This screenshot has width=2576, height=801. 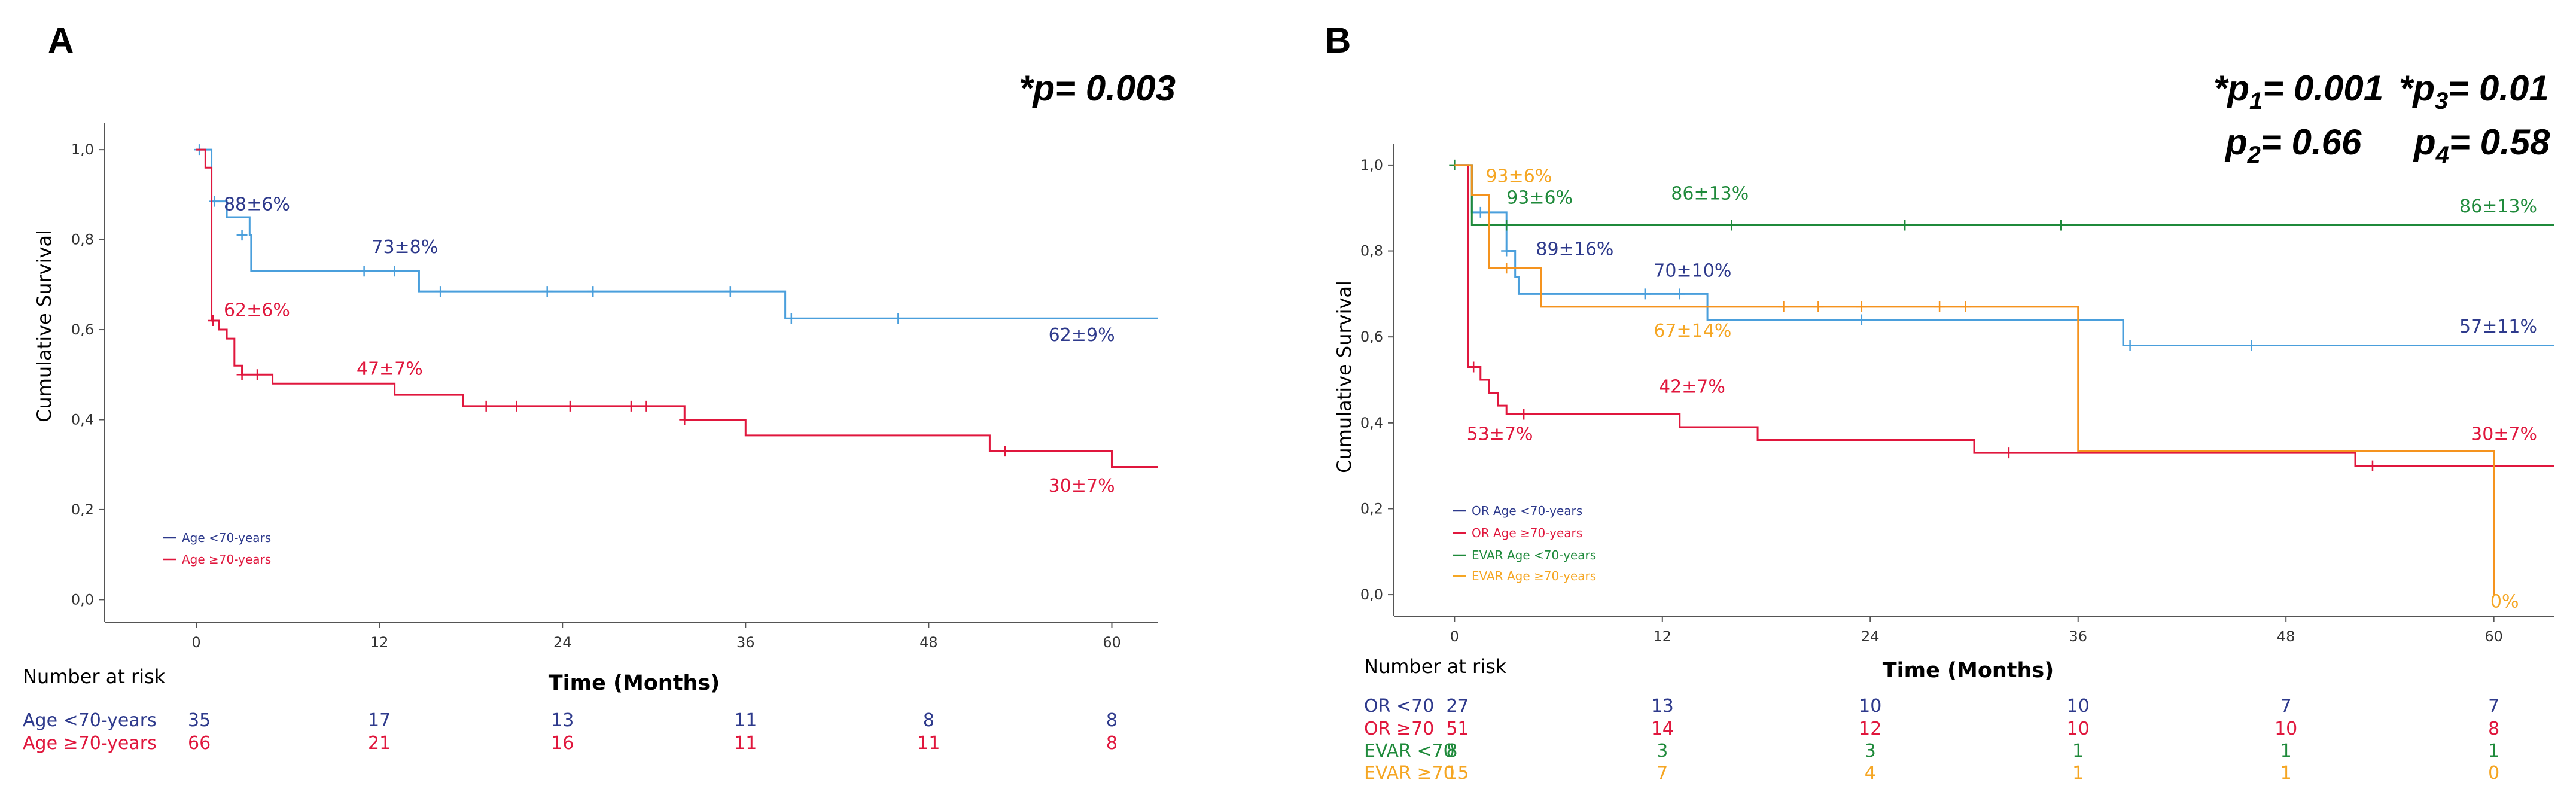 What do you see at coordinates (2078, 636) in the screenshot?
I see `panel-b-xtick-label: 36` at bounding box center [2078, 636].